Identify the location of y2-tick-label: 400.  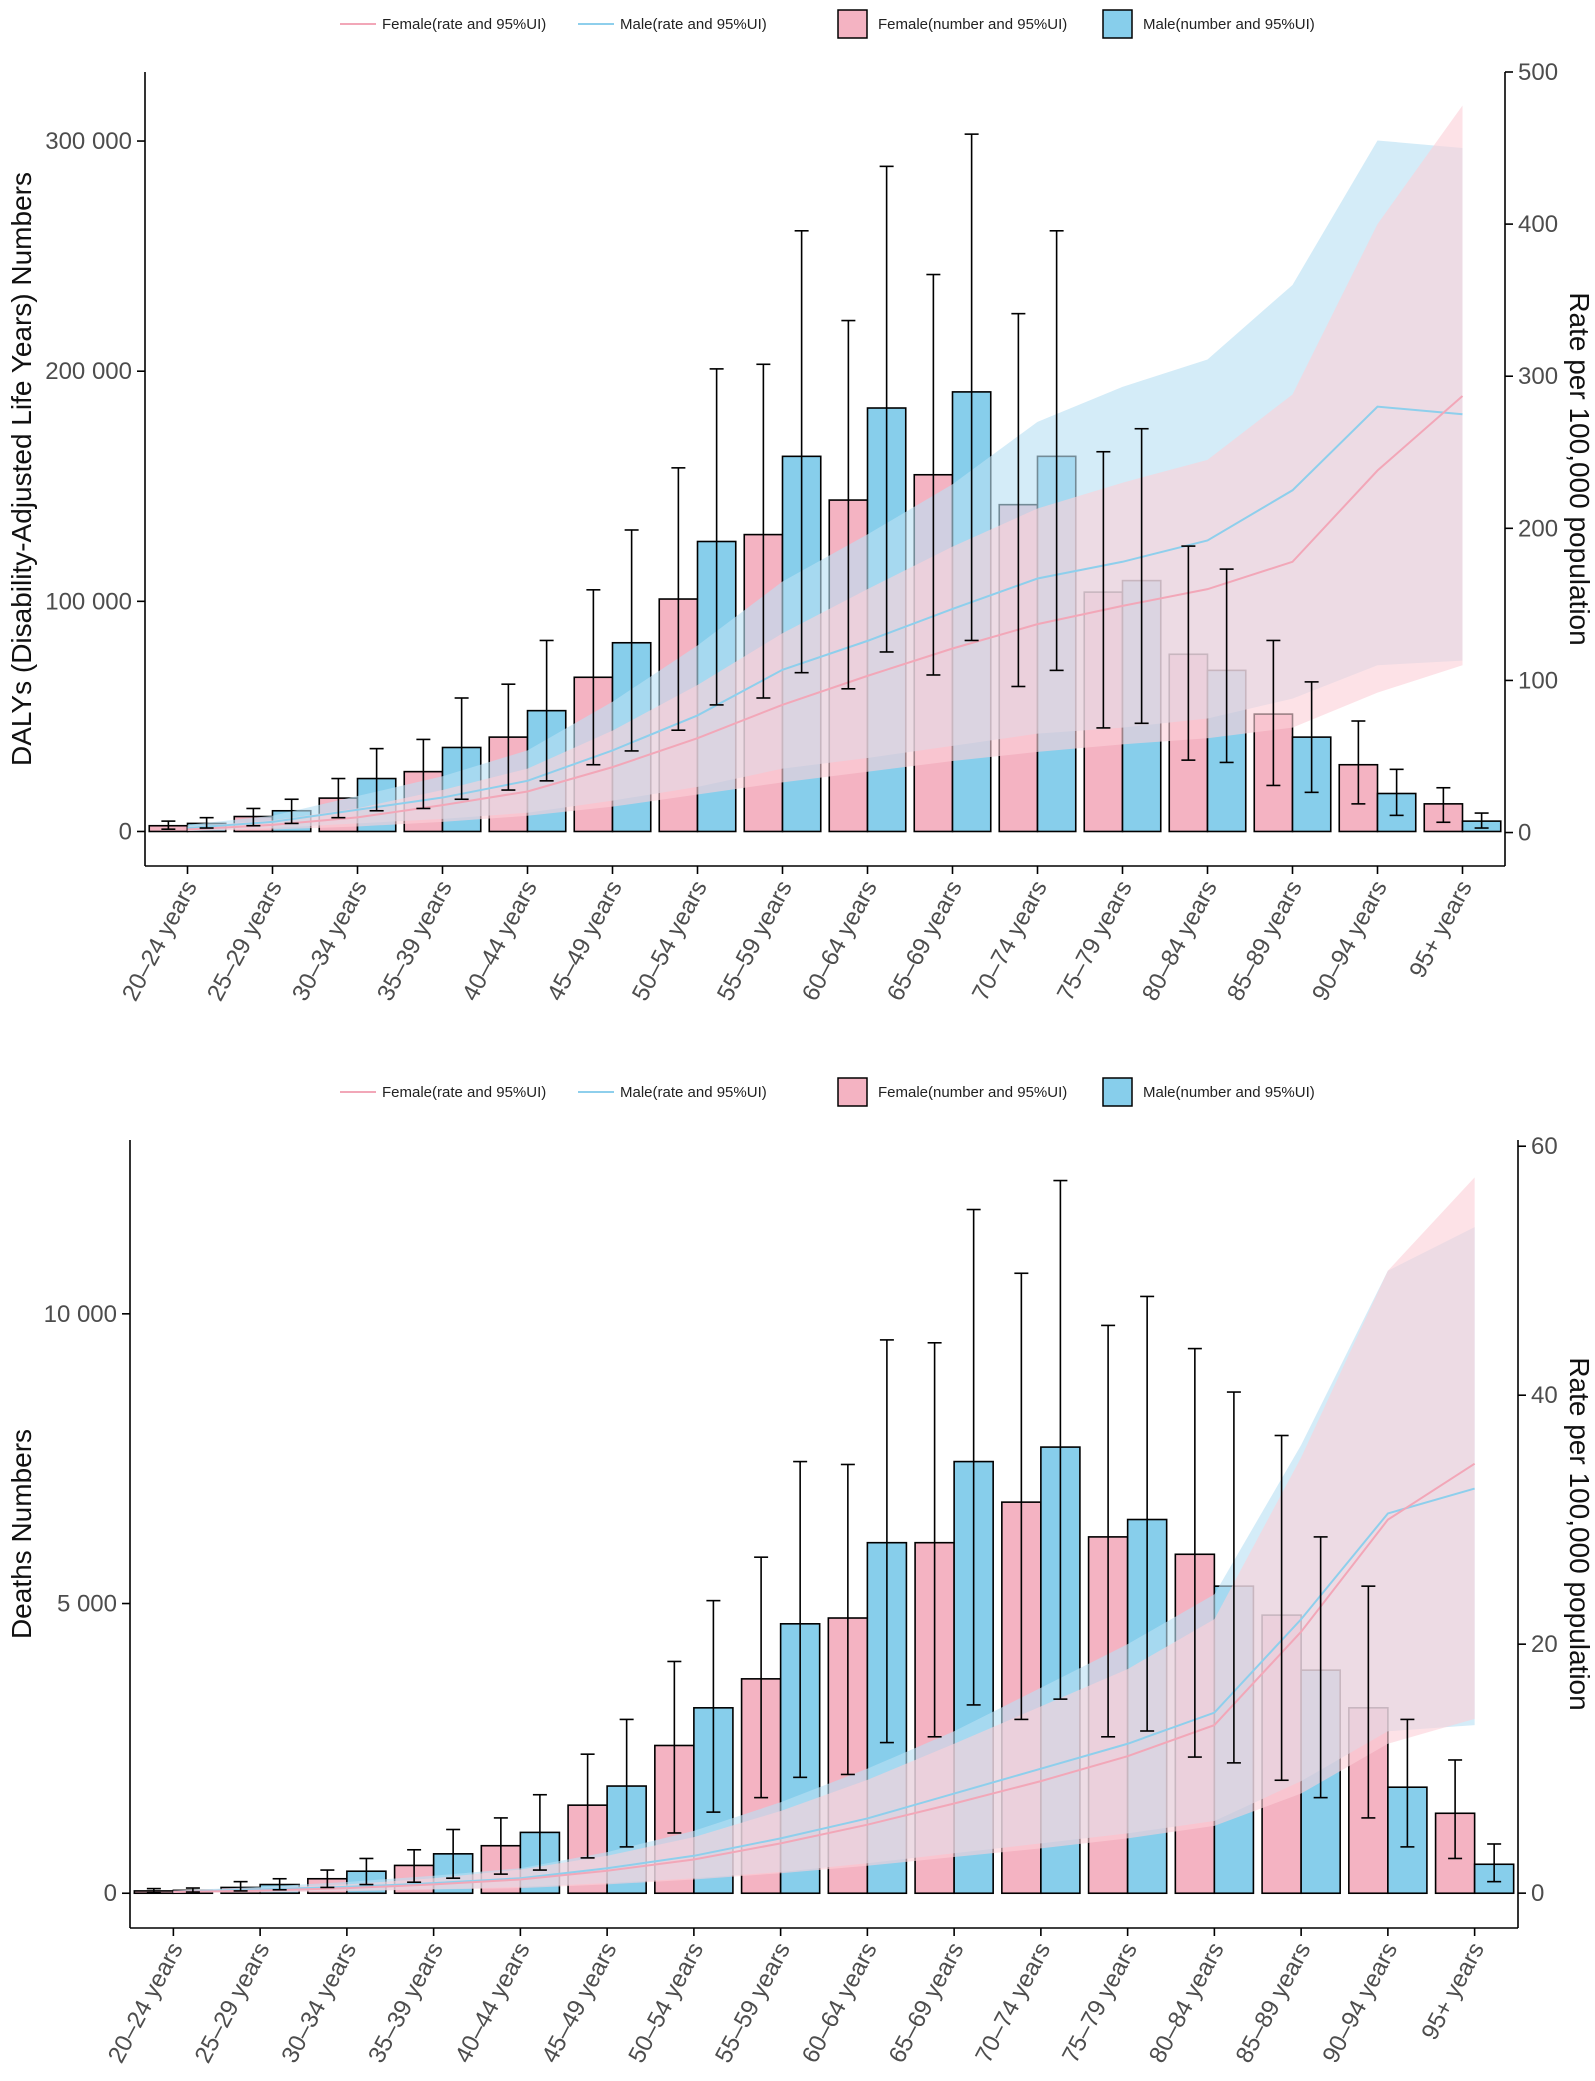
(1538, 224).